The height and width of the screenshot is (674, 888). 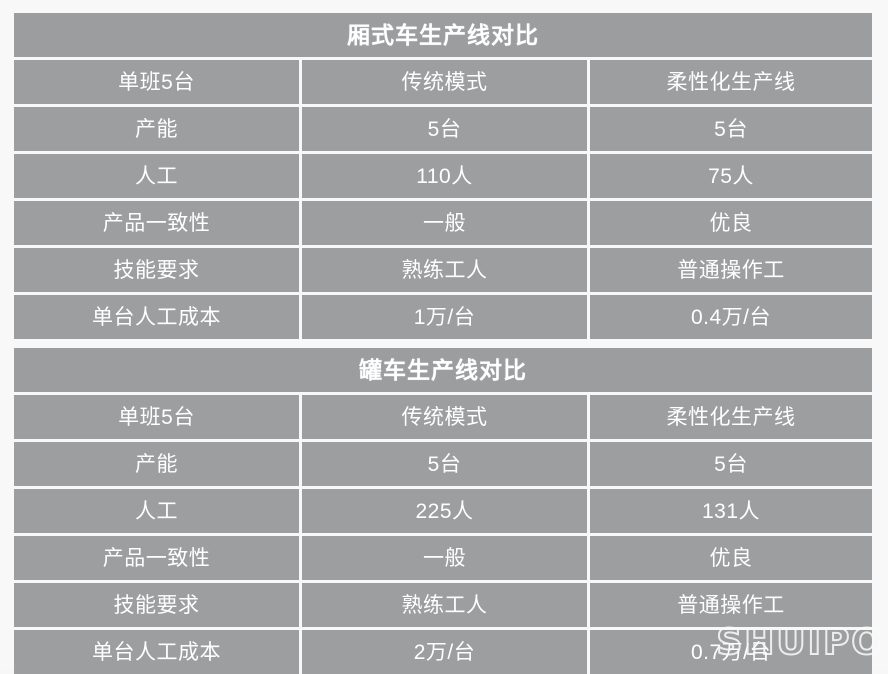 I want to click on table-row: 人工 225人 131人, so click(x=443, y=511).